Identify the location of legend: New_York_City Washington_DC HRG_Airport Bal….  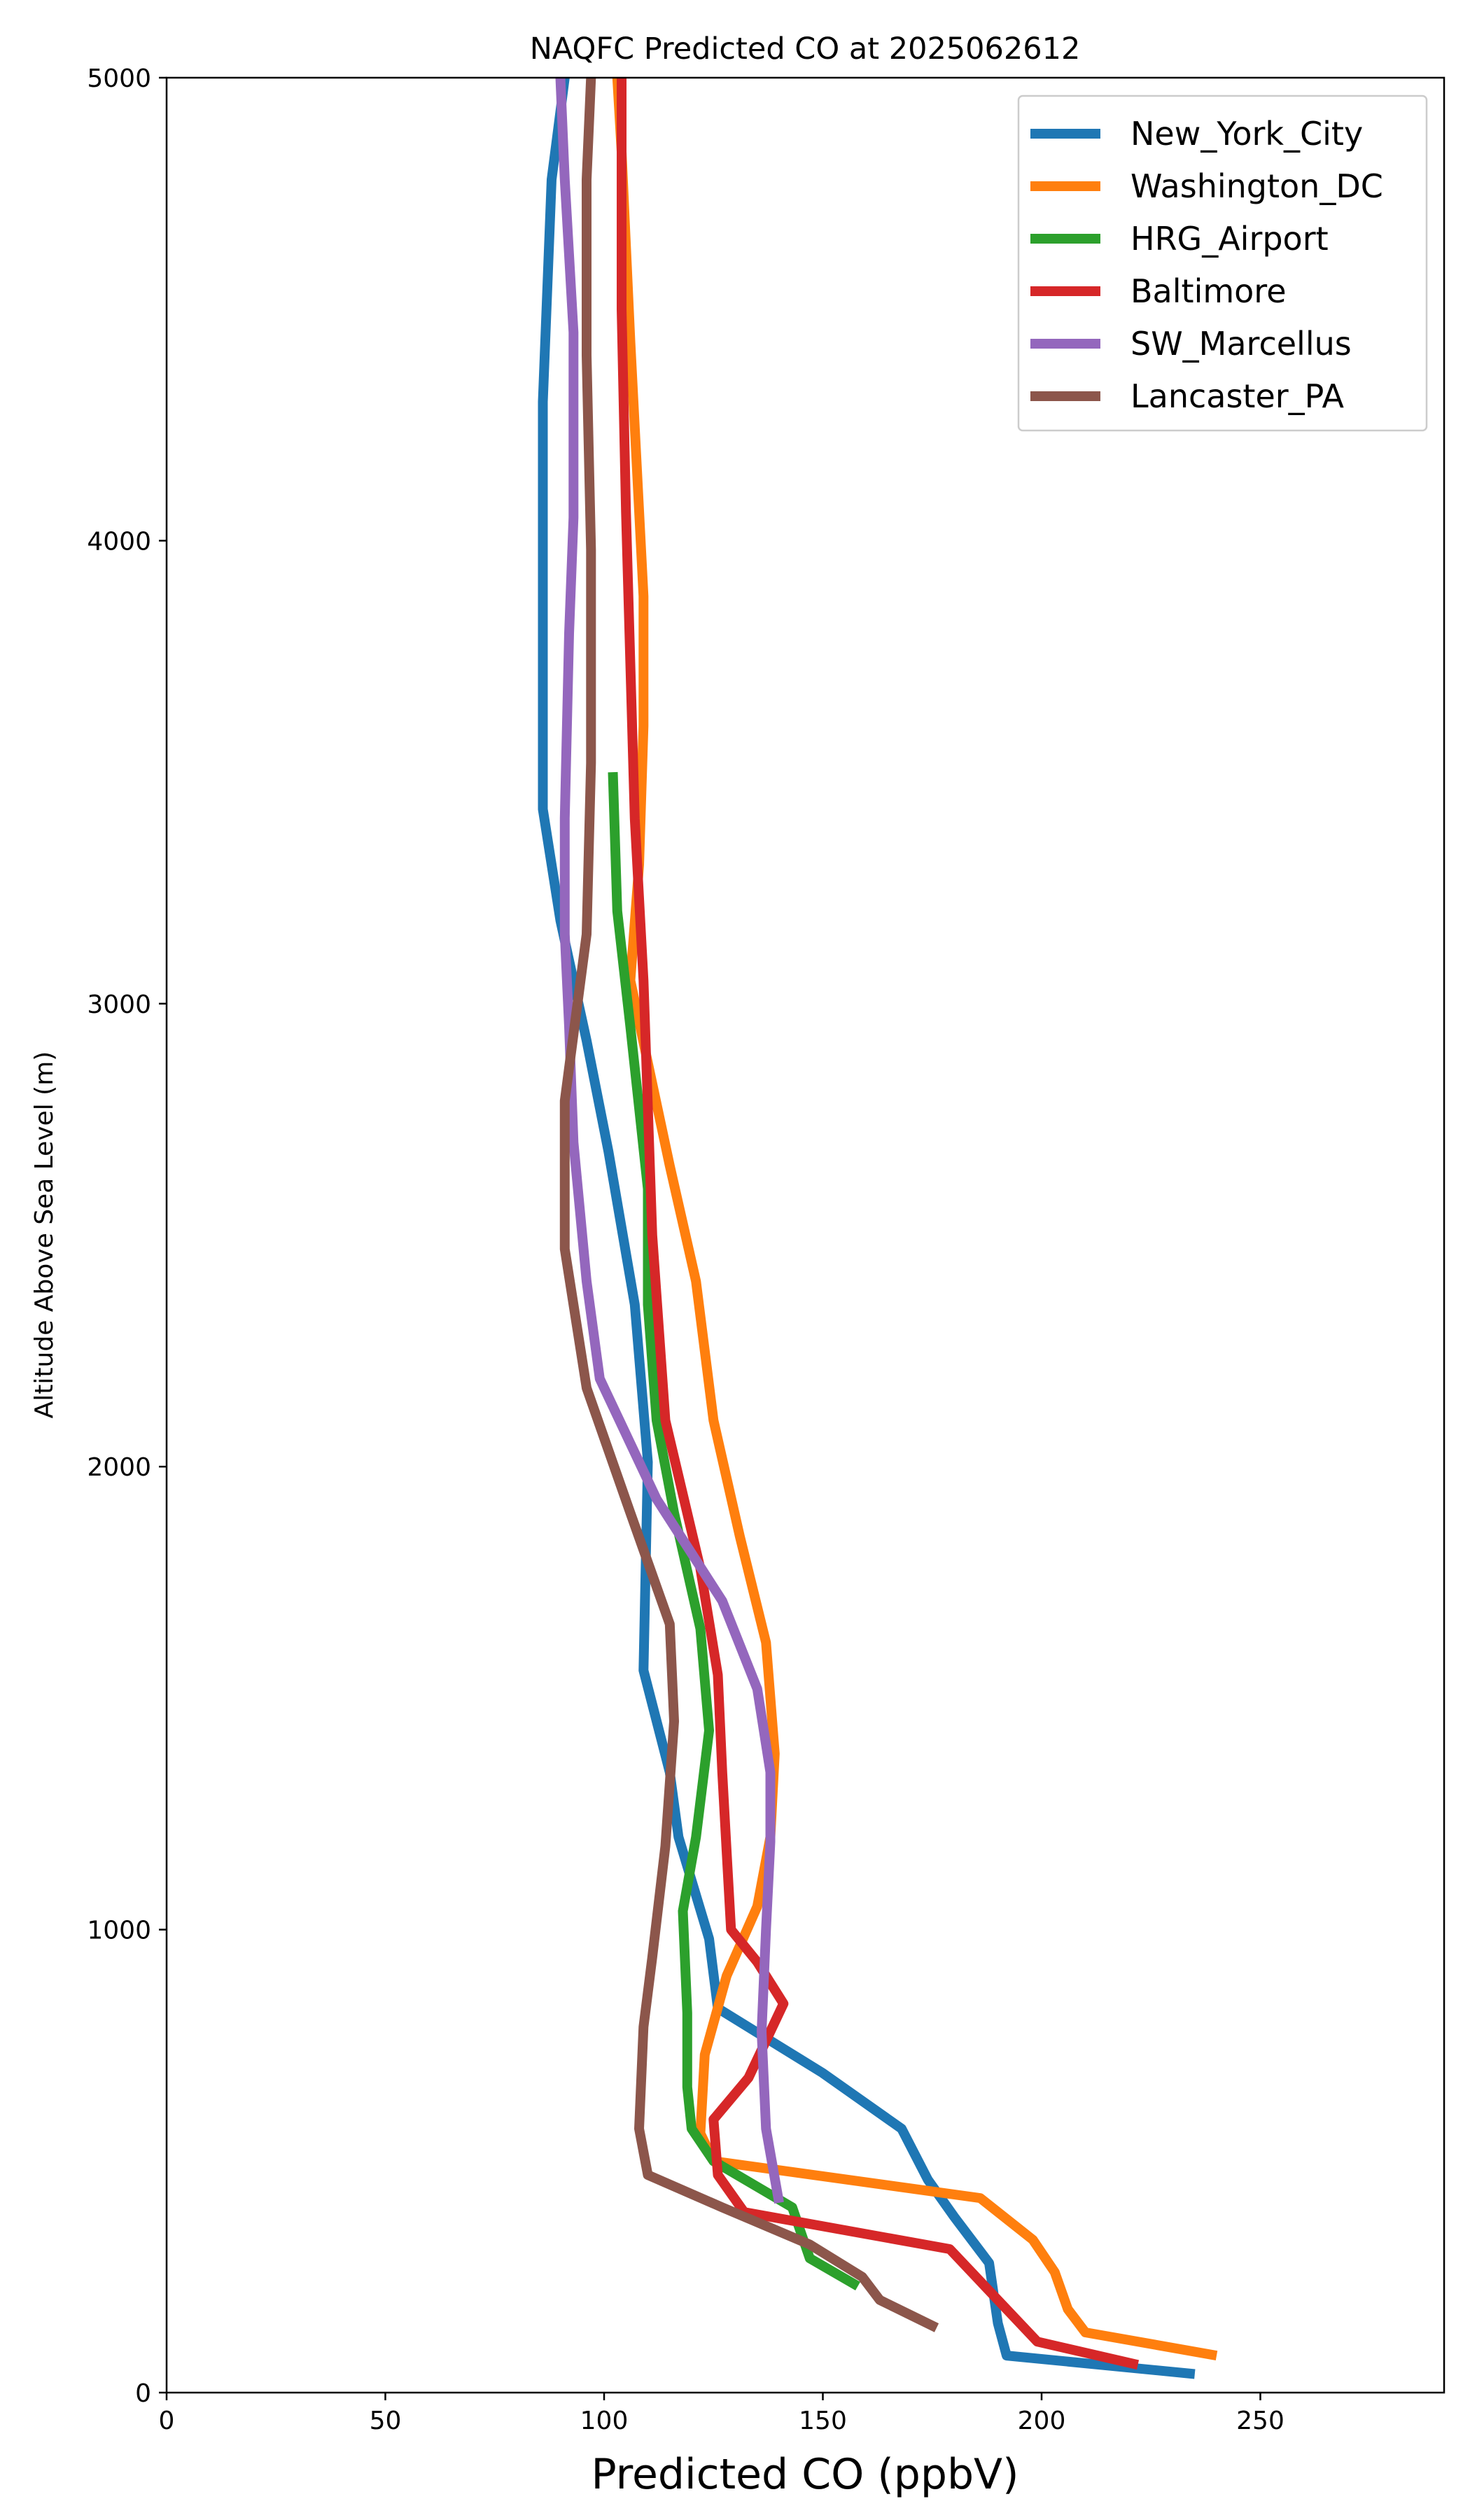
(1222, 263).